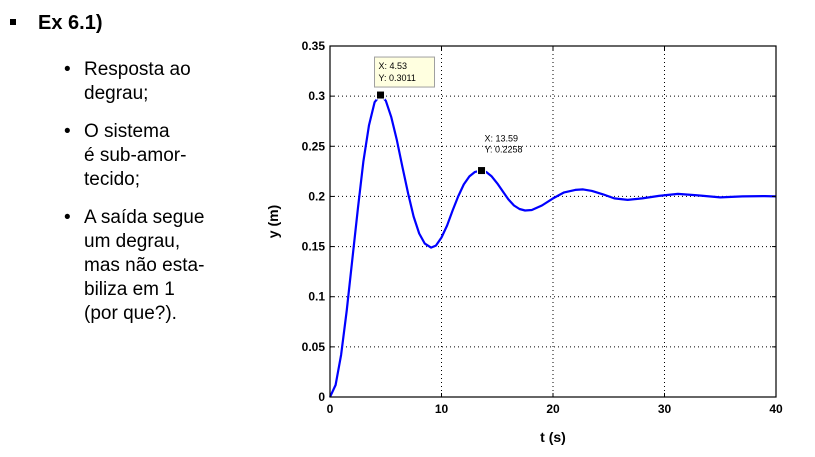  What do you see at coordinates (314, 347) in the screenshot?
I see `y-tick-label: 0.05` at bounding box center [314, 347].